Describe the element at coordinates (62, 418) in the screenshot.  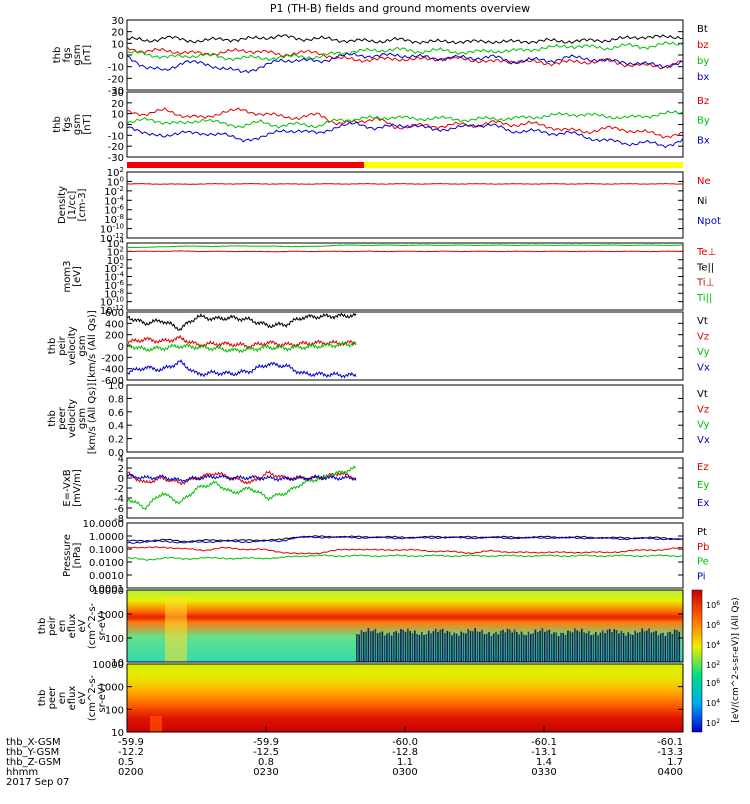
I see `y-axis-label-line: peer` at that location.